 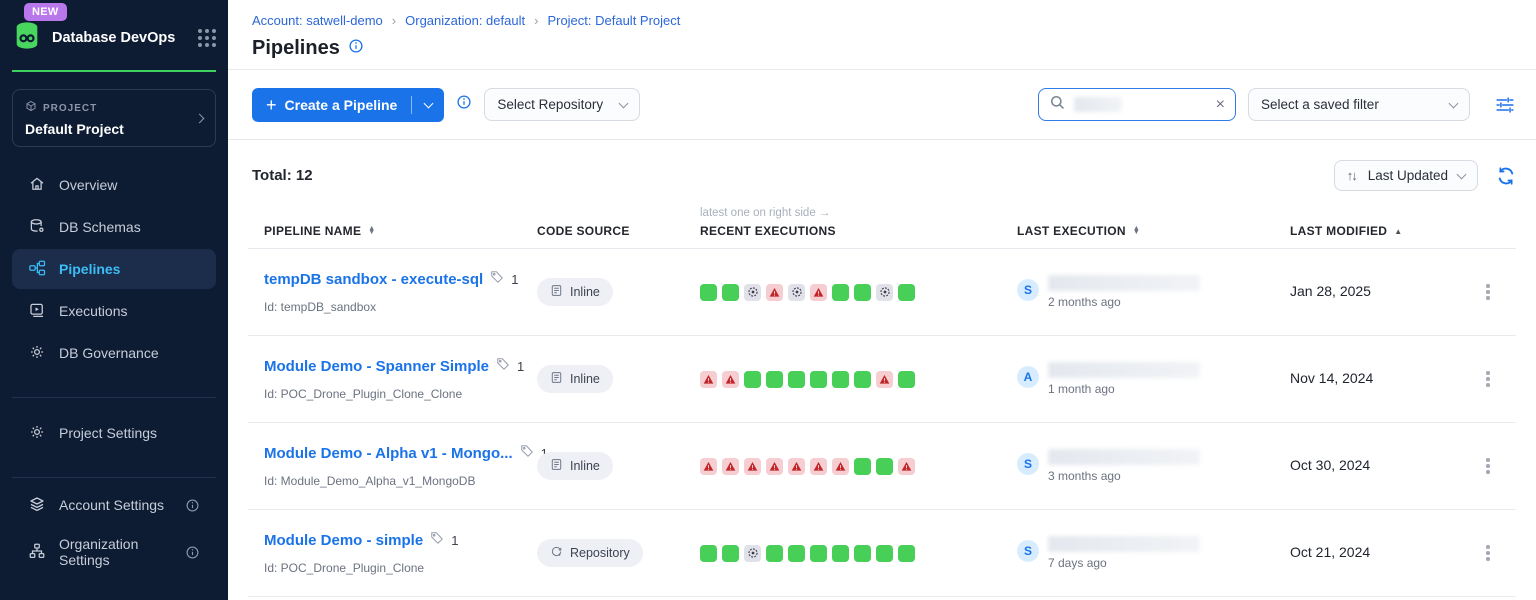 I want to click on breadcrumb-account: Account: satwell-demo, so click(x=317, y=20).